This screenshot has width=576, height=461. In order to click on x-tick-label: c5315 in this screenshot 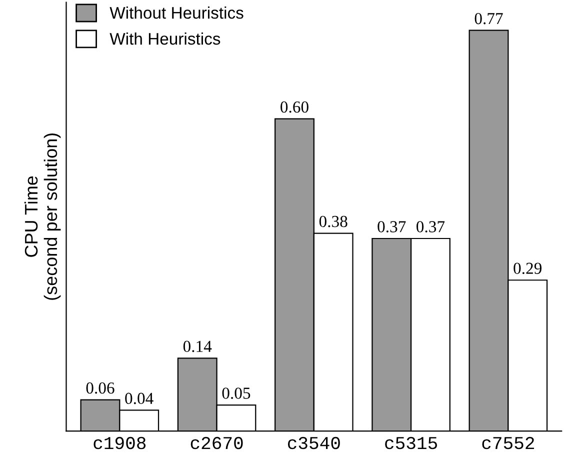, I will do `click(411, 443)`.